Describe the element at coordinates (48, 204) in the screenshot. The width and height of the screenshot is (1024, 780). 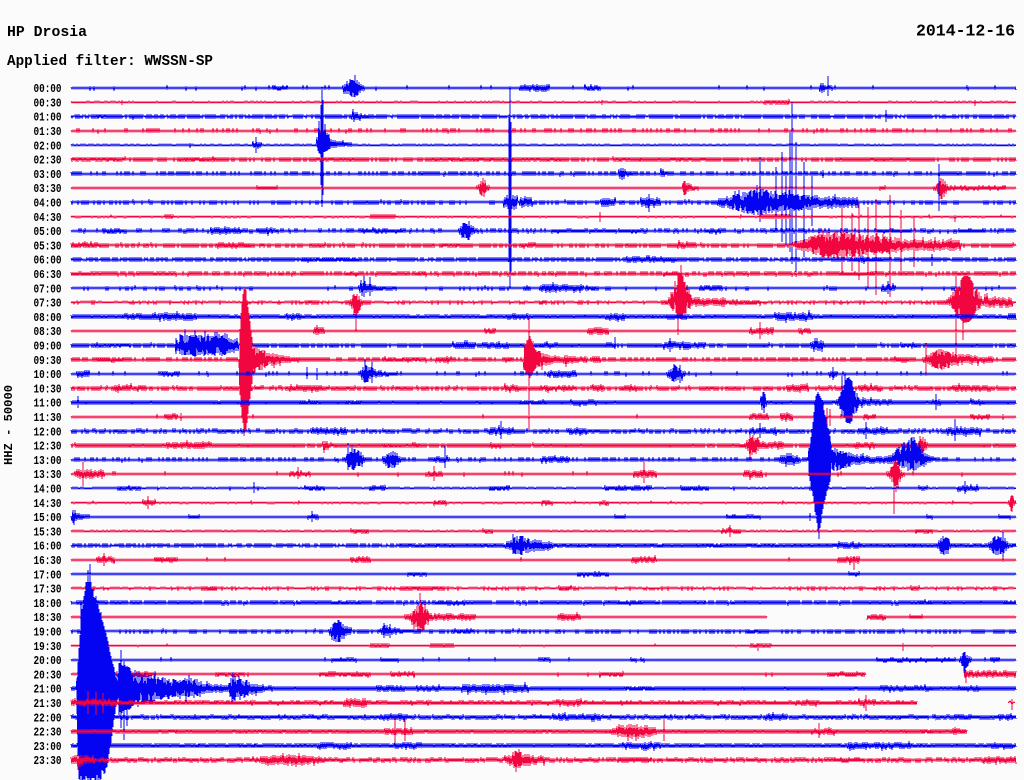
I see `svg-text: 04:00` at that location.